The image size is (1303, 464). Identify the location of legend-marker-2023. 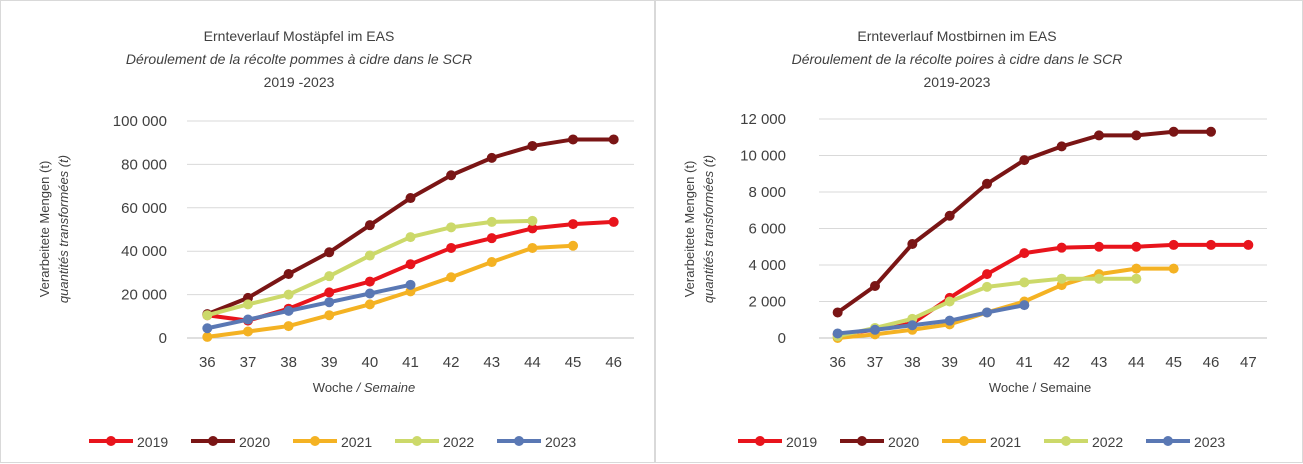
(1168, 441).